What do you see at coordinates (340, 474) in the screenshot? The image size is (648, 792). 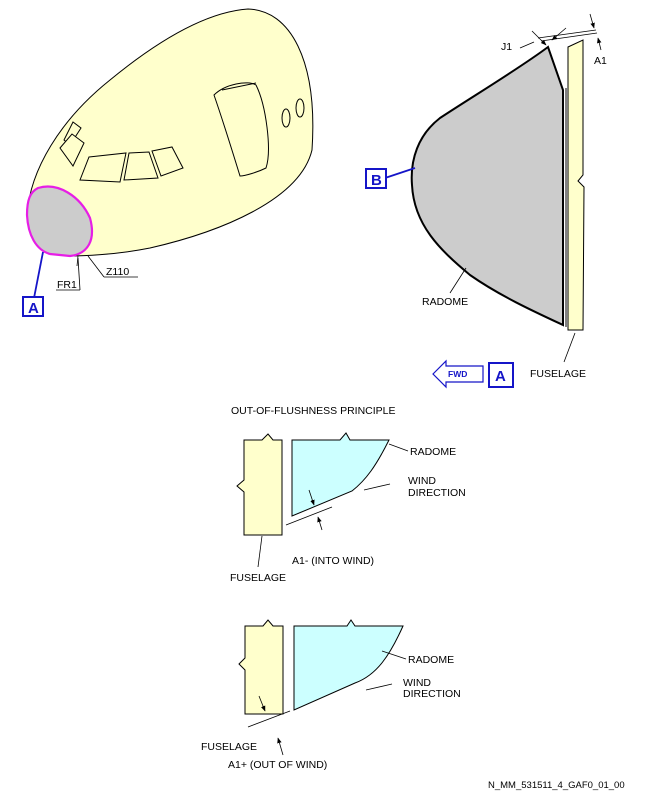 I see `into-wind-radome` at bounding box center [340, 474].